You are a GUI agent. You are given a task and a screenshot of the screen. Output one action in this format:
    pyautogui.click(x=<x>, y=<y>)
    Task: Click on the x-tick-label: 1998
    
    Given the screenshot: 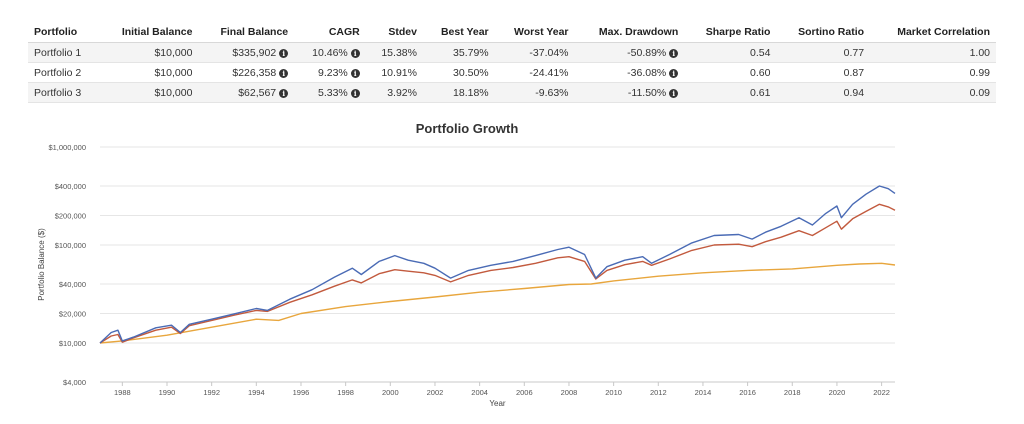 What is the action you would take?
    pyautogui.click(x=345, y=392)
    